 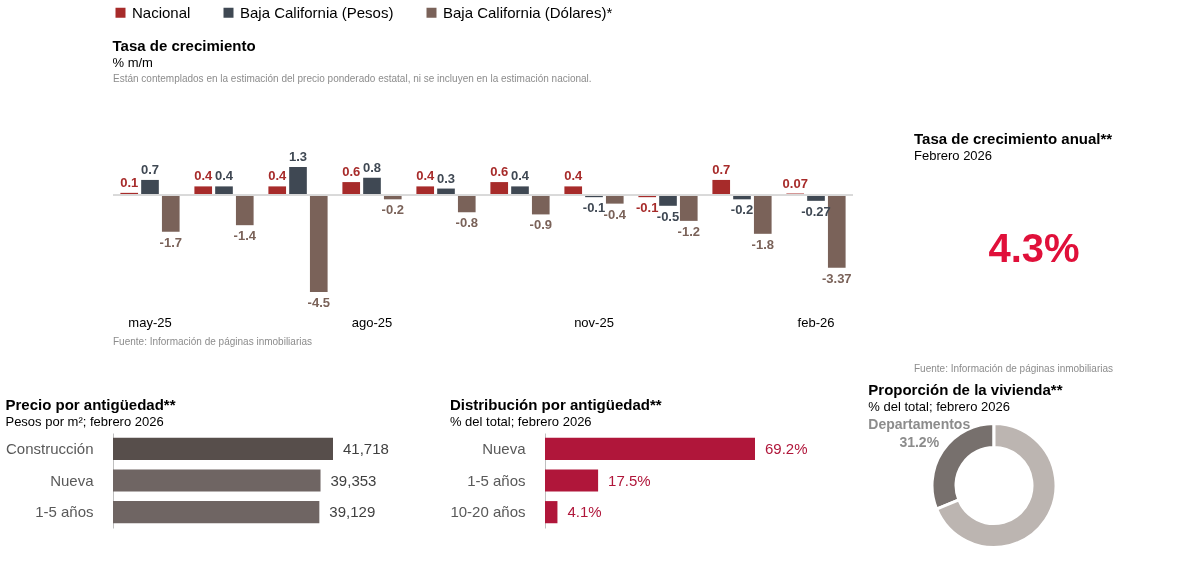 I want to click on data-label: -1.8, so click(x=762, y=244).